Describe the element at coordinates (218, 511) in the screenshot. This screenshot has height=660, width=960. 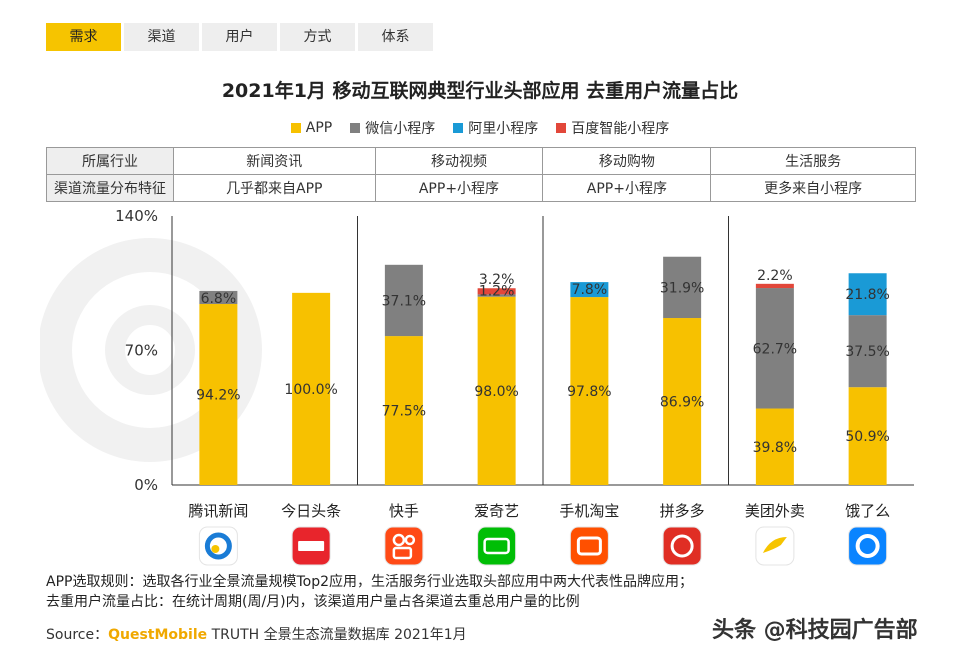
I see `x-tick-label: 腾讯新闻` at that location.